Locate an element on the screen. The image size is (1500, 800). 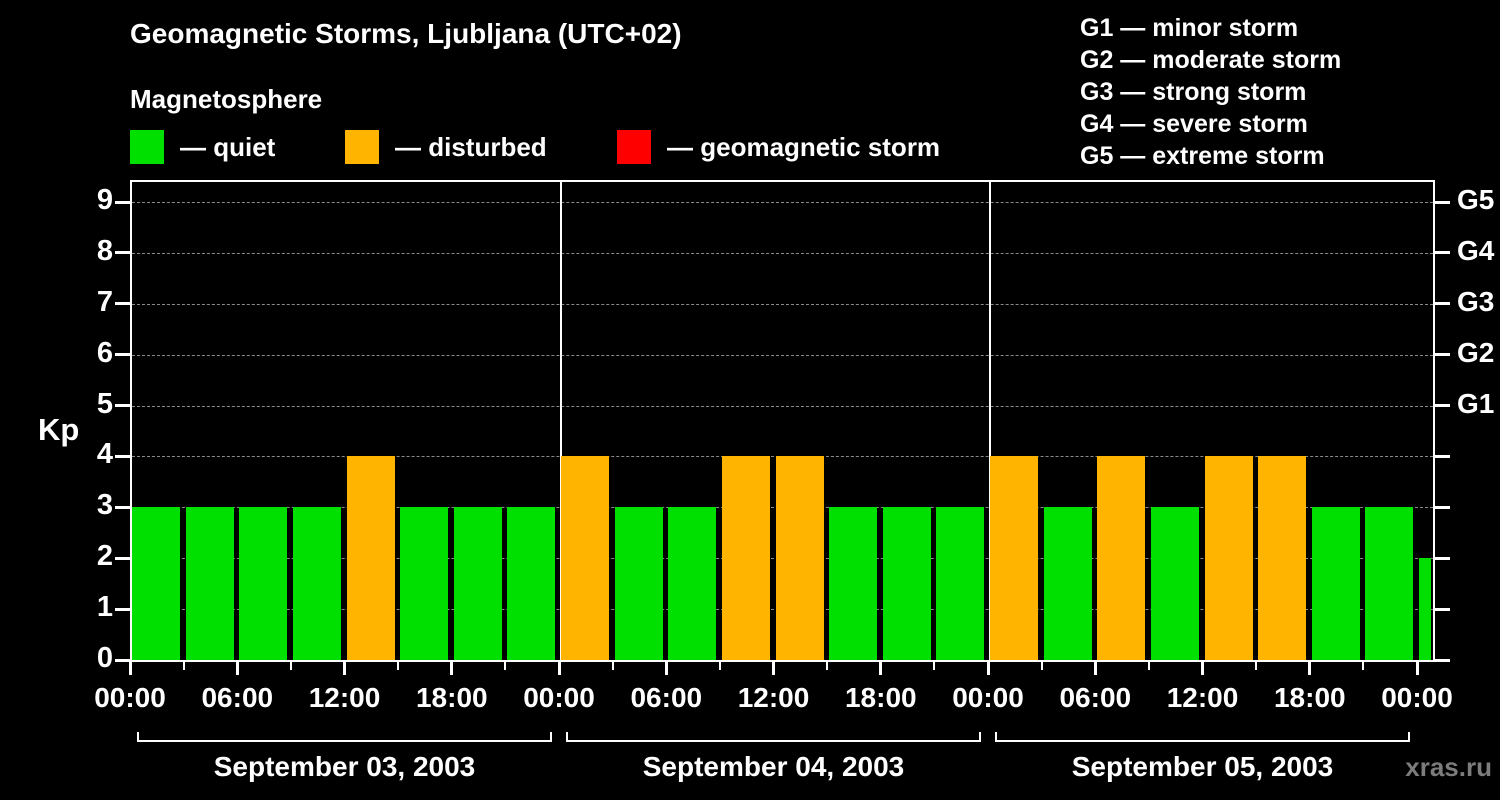
y-tick-label: 5 is located at coordinates (104, 403).